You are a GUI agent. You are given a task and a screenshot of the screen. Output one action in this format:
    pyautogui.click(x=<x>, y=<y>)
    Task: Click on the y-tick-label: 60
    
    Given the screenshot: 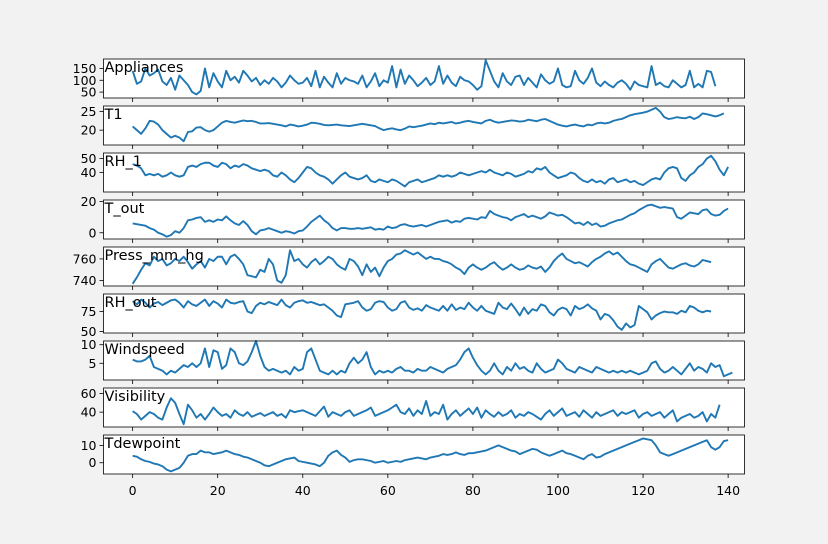 What is the action you would take?
    pyautogui.click(x=89, y=393)
    